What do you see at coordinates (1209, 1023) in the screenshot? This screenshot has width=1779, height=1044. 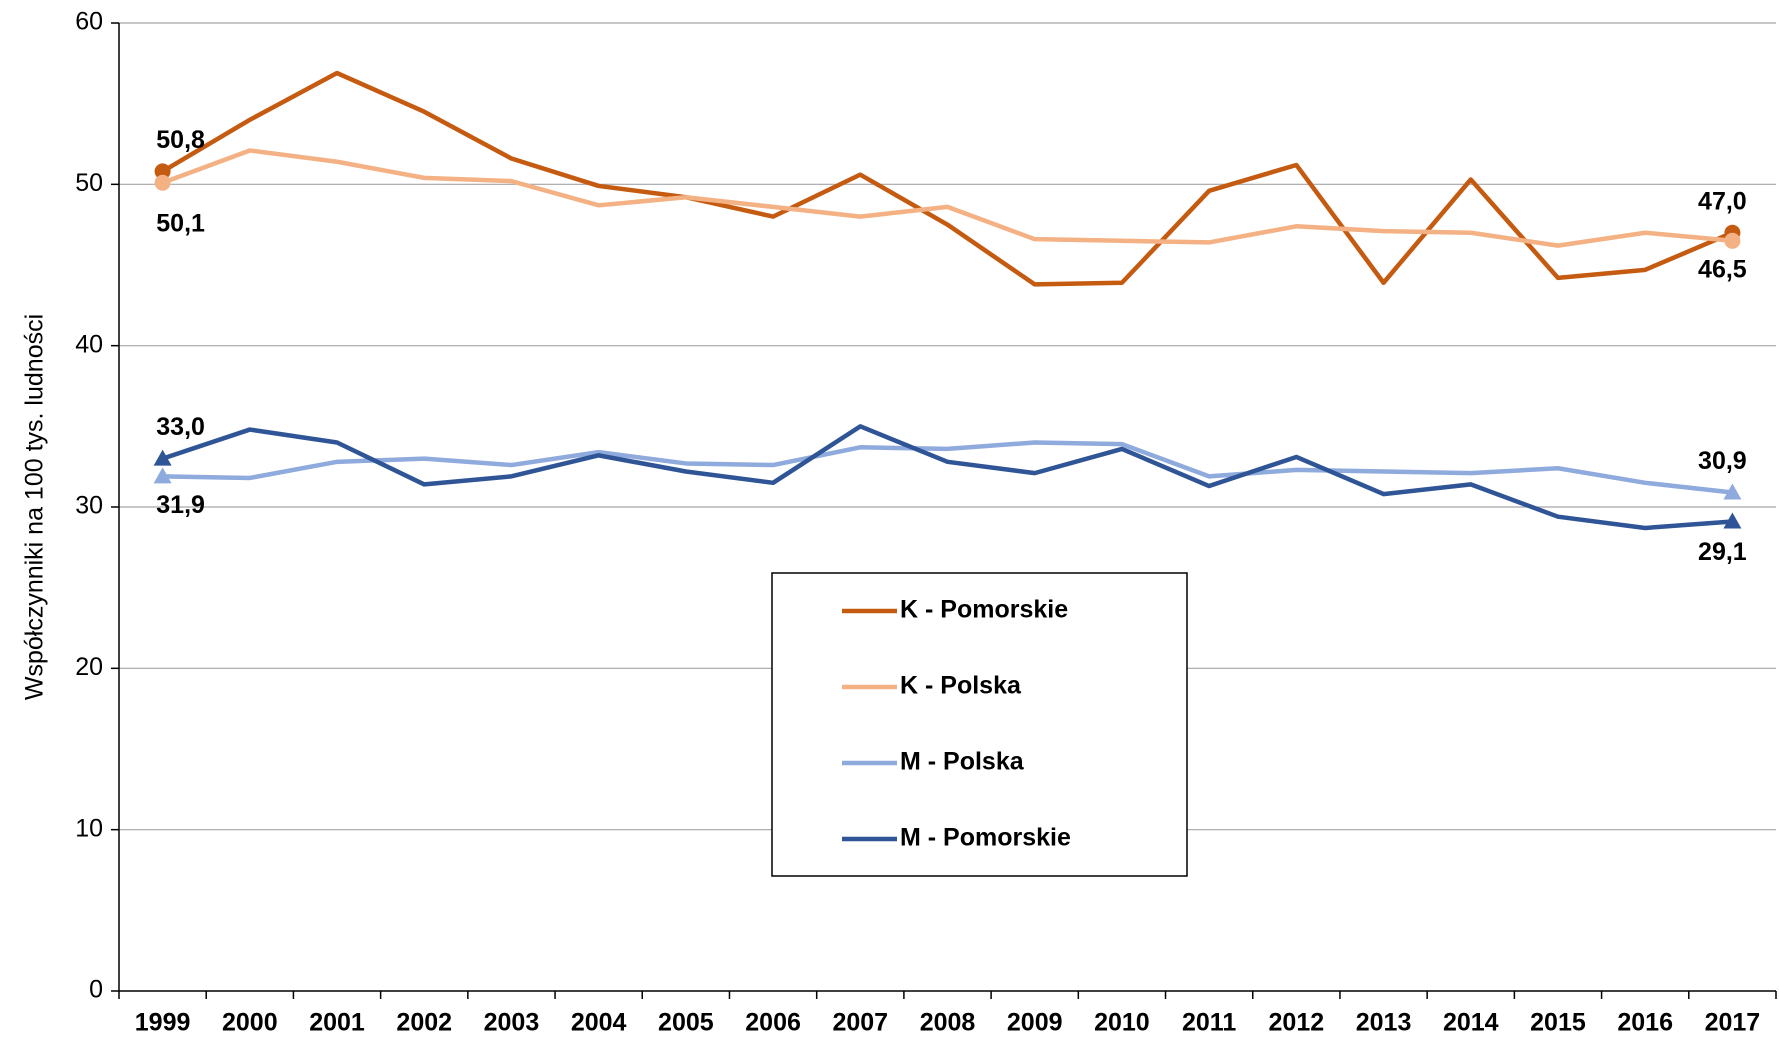 I see `x-tick-label: 2011` at bounding box center [1209, 1023].